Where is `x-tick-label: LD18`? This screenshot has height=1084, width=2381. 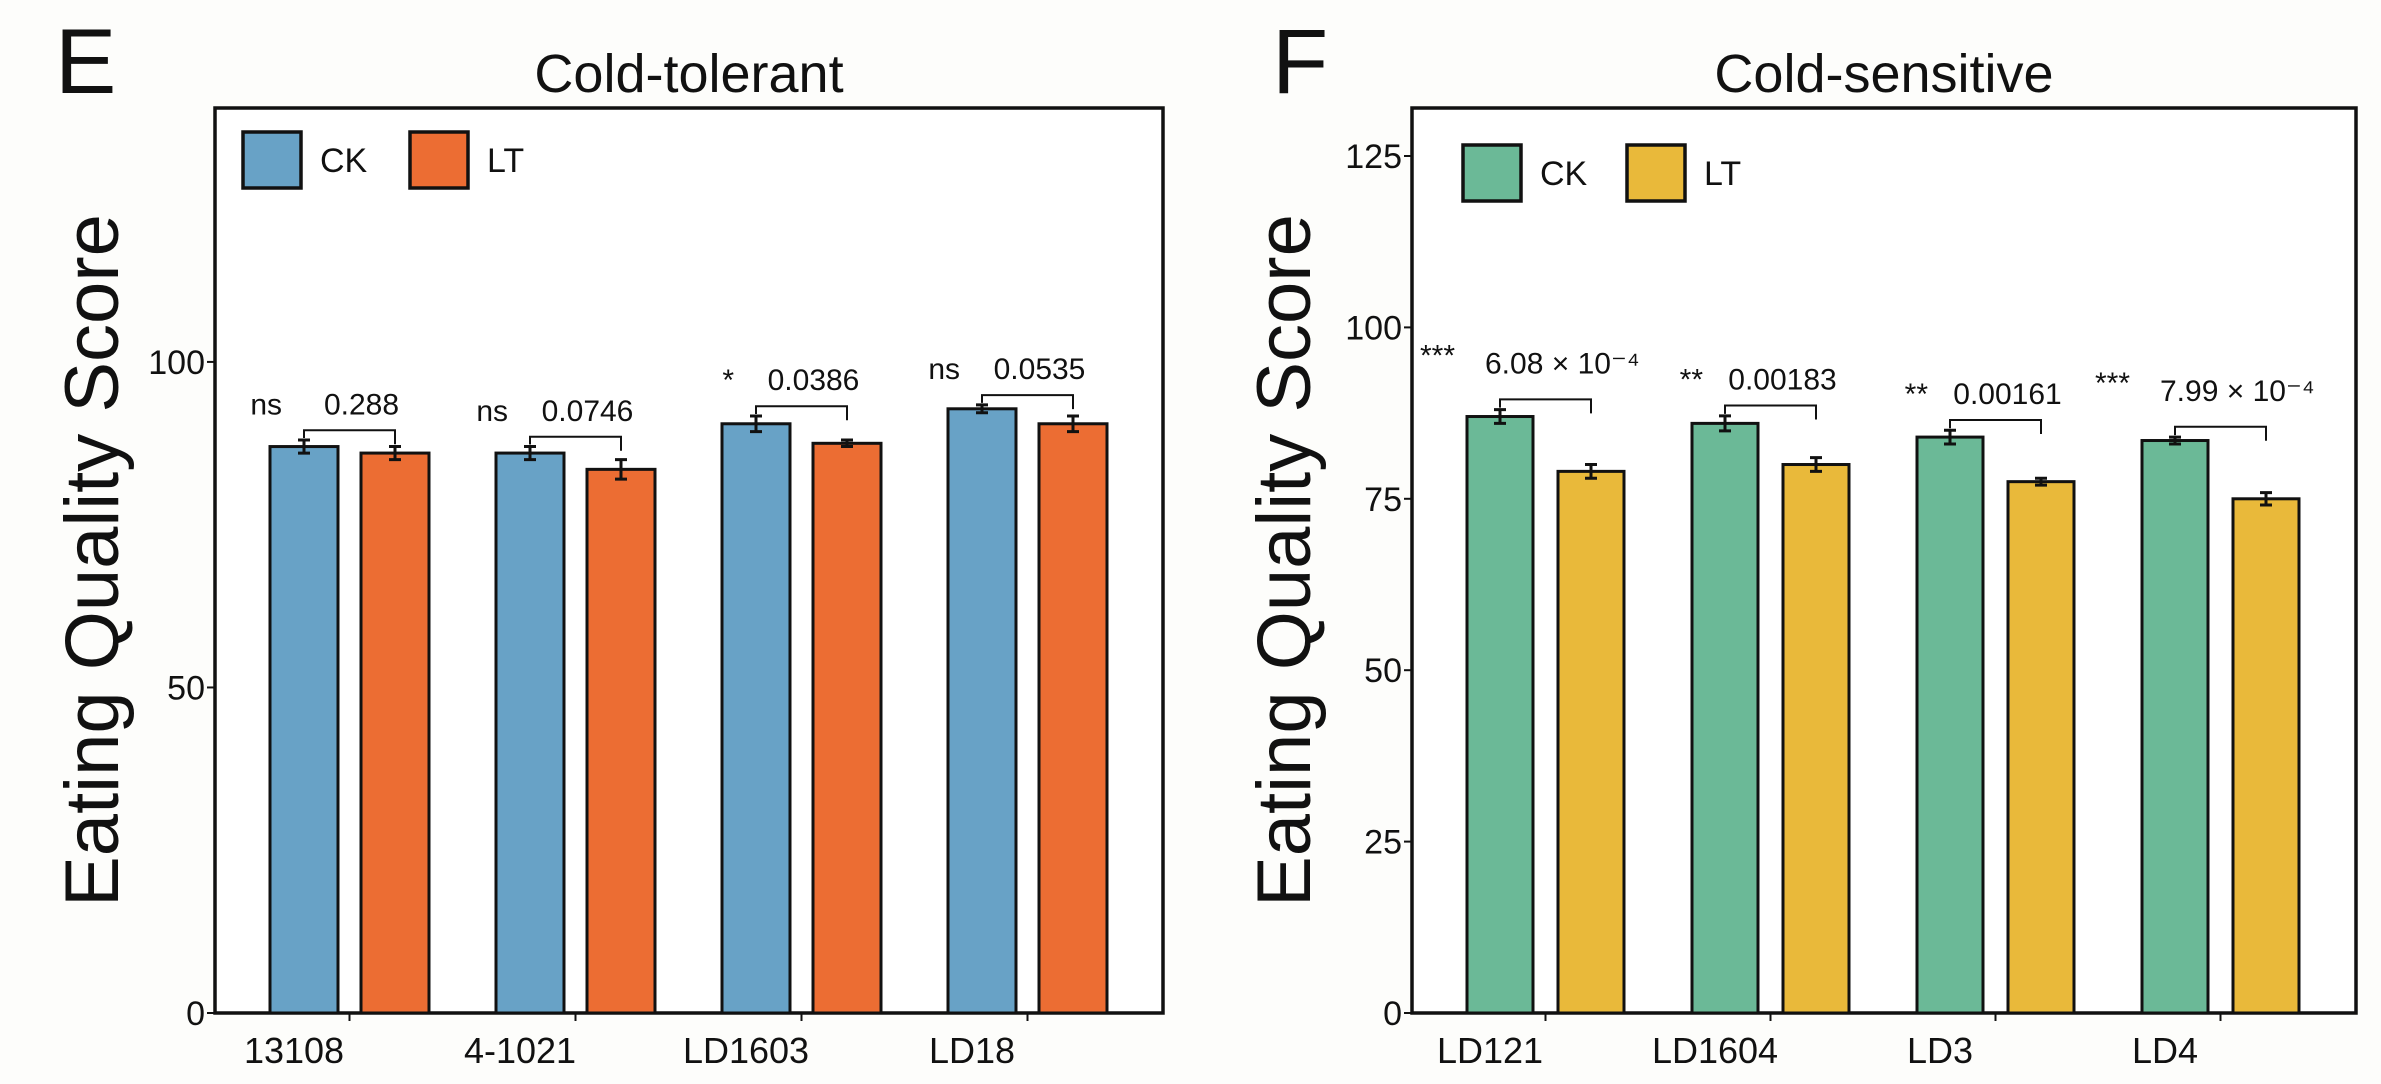 x-tick-label: LD18 is located at coordinates (972, 1050).